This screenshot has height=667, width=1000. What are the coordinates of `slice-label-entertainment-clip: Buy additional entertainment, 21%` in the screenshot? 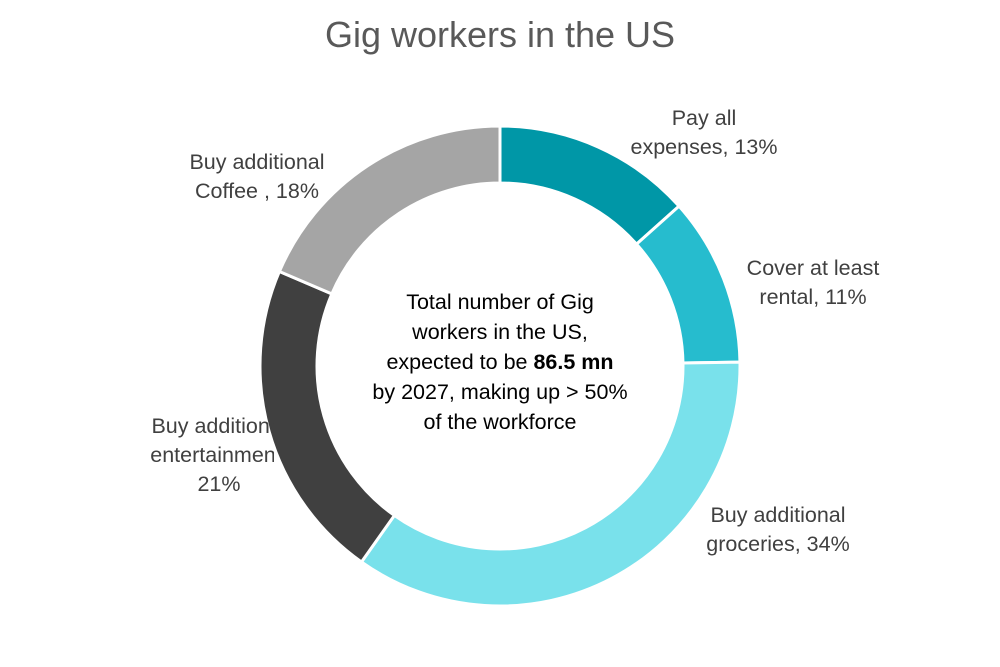 It's located at (137, 462).